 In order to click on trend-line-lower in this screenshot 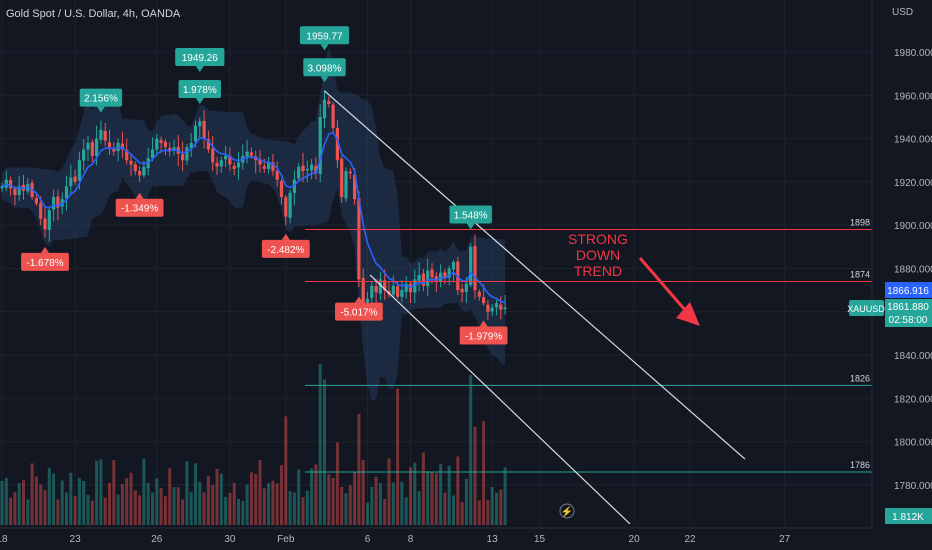, I will do `click(500, 399)`.